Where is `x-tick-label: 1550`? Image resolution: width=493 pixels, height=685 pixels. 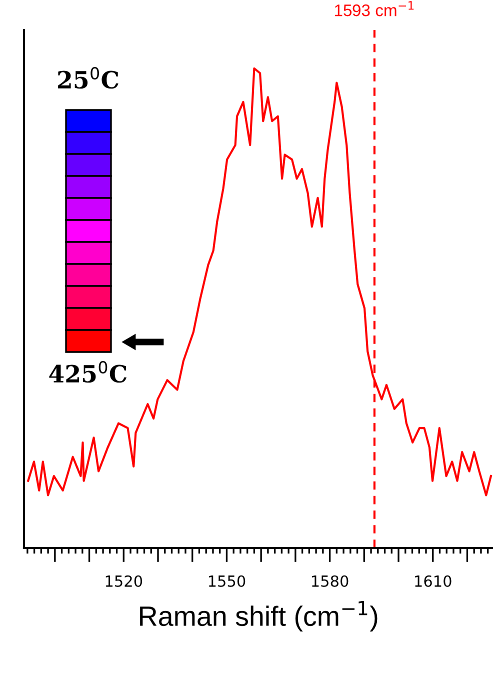
x-tick-label: 1550 is located at coordinates (227, 581).